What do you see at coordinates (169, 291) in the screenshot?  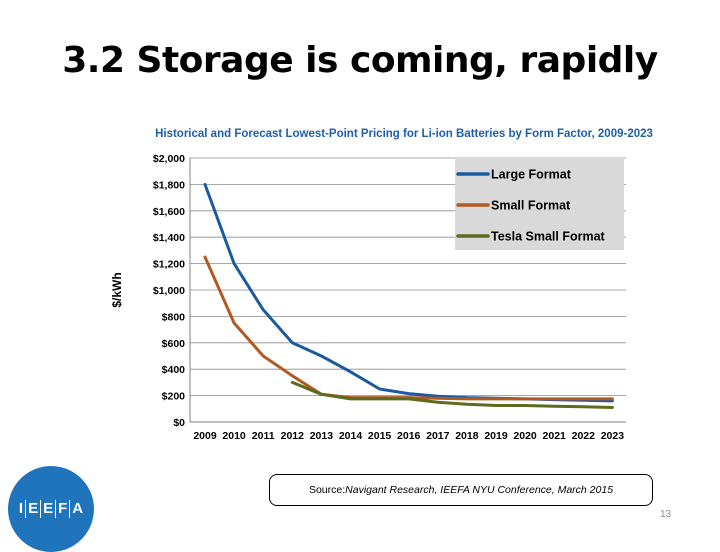 I see `y-tick-label: $1,000` at bounding box center [169, 291].